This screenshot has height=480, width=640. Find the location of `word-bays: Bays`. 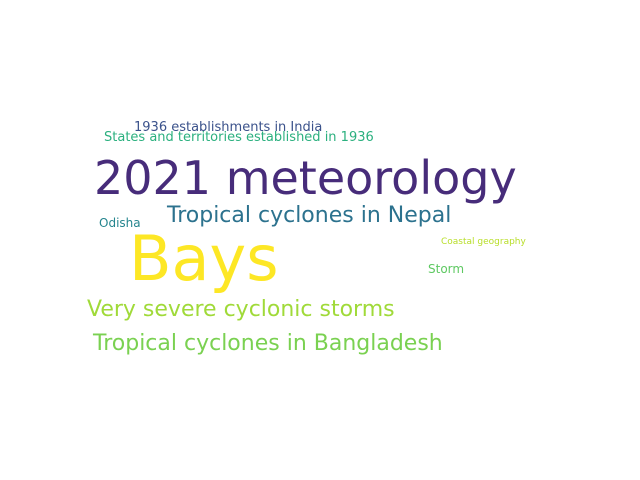

word-bays: Bays is located at coordinates (204, 258).